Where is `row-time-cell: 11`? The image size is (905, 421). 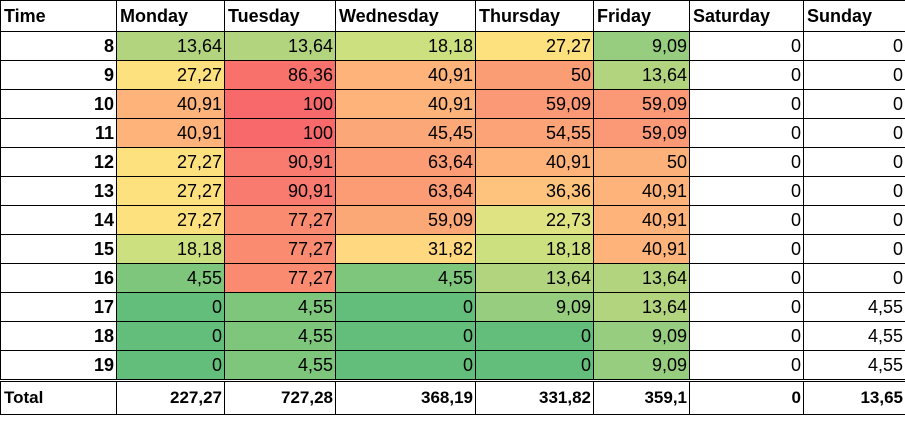
row-time-cell: 11 is located at coordinates (58, 133).